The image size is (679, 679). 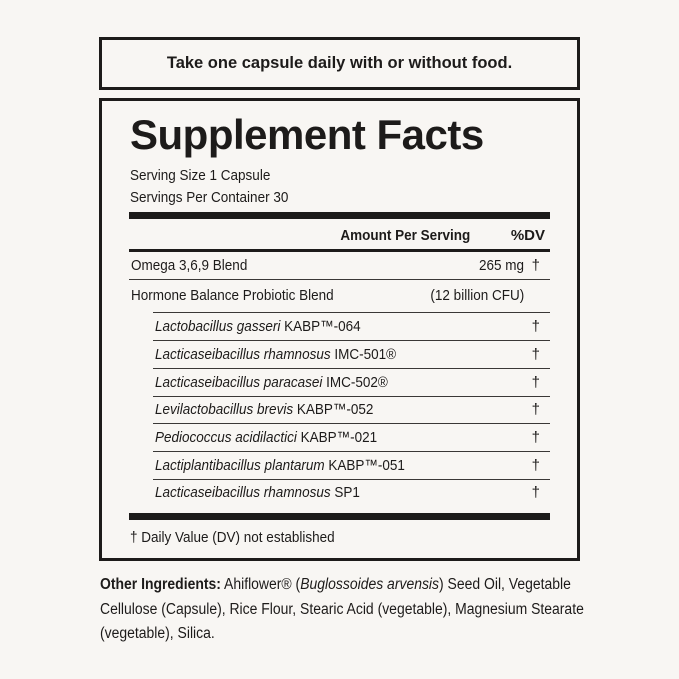 I want to click on nutrient-name: Hormone Balance Probiotic Blend, so click(x=232, y=295).